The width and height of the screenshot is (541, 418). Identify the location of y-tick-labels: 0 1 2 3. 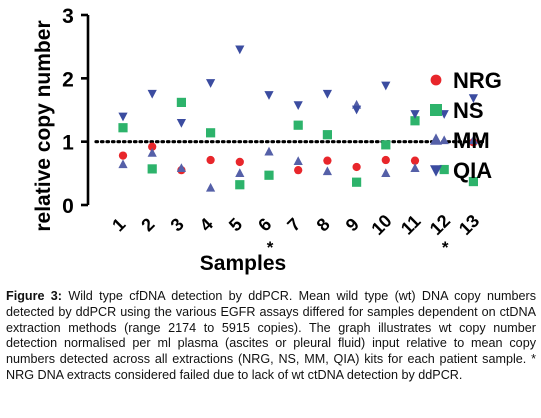
(68, 111).